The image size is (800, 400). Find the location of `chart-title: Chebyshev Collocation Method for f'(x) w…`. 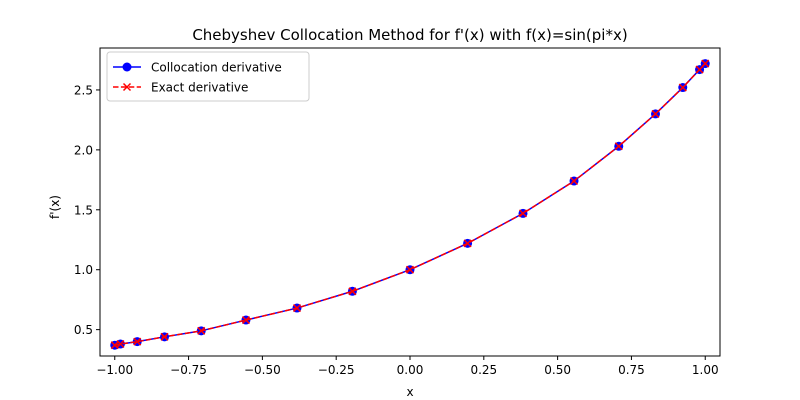

chart-title: Chebyshev Collocation Method for f'(x) w… is located at coordinates (409, 35).